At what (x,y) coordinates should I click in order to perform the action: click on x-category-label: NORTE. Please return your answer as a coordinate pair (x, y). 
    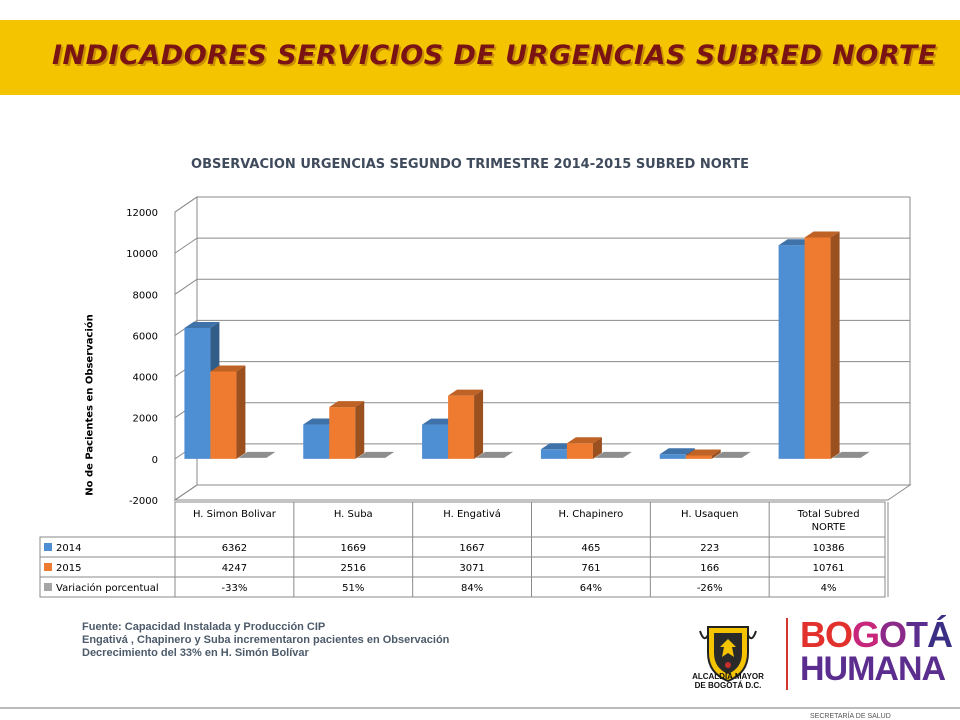
    Looking at the image, I should click on (829, 527).